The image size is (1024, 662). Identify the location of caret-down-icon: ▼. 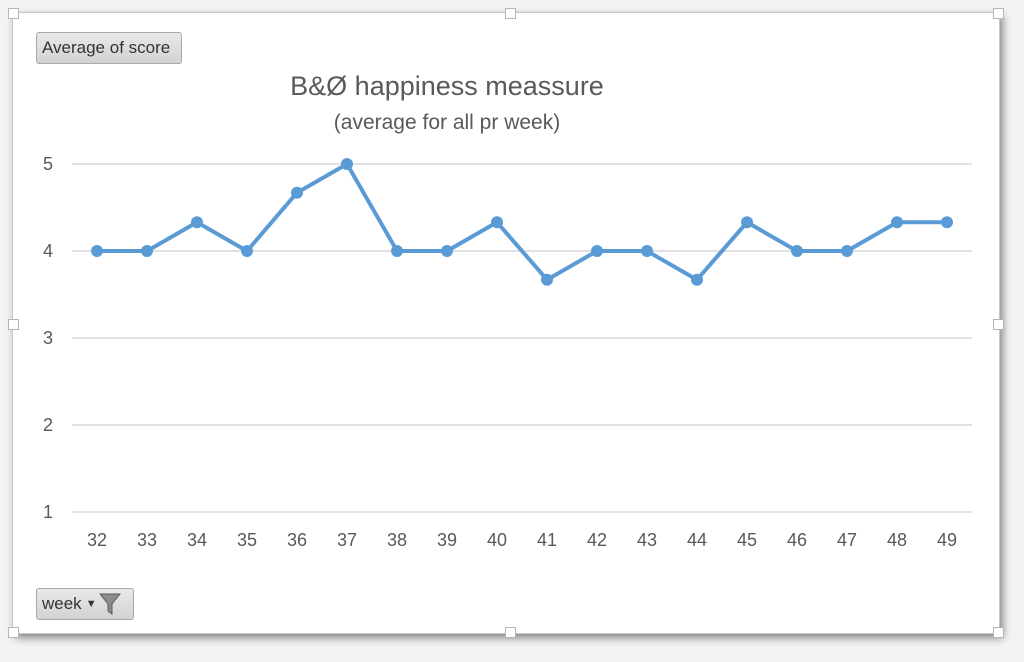
(91, 604).